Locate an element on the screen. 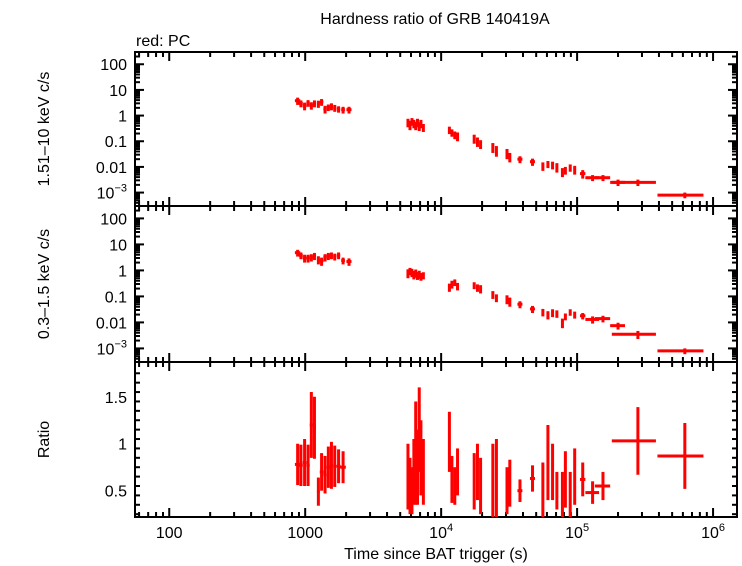 This screenshot has width=742, height=566. x-tick-label-exponent: 5 is located at coordinates (586, 528).